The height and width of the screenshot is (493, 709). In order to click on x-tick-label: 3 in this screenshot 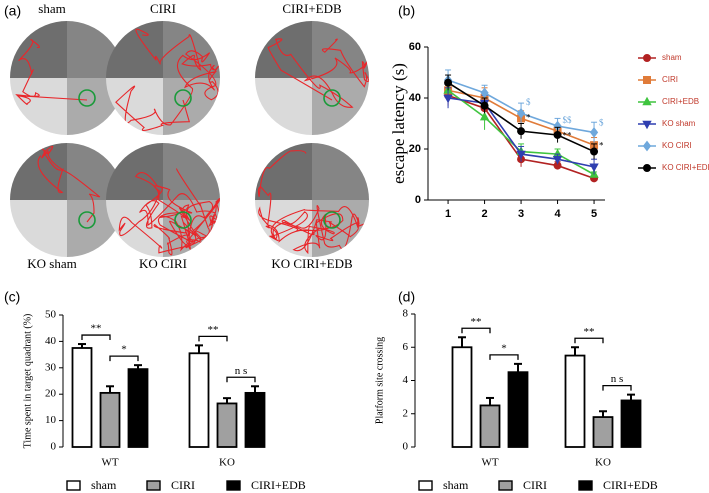, I will do `click(521, 214)`.